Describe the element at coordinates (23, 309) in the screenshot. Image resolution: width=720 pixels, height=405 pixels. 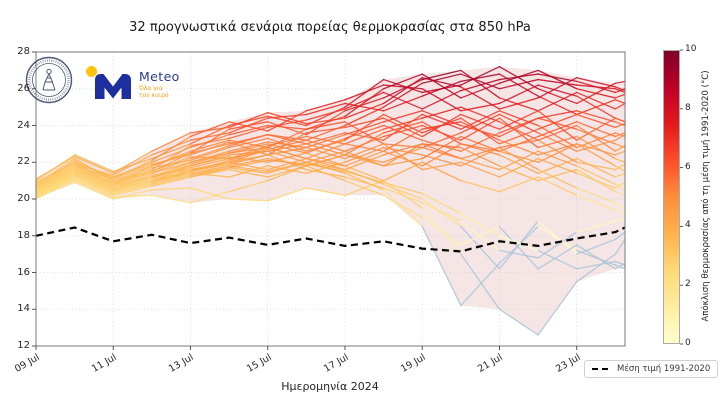
I see `y-tick-label: 14` at that location.